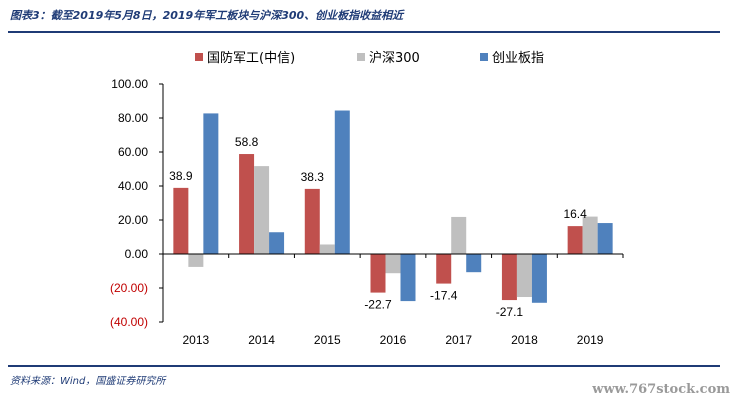  Describe the element at coordinates (88, 381) in the screenshot. I see `source-note: 资料来源：Wind，国盛证券研究所` at that location.